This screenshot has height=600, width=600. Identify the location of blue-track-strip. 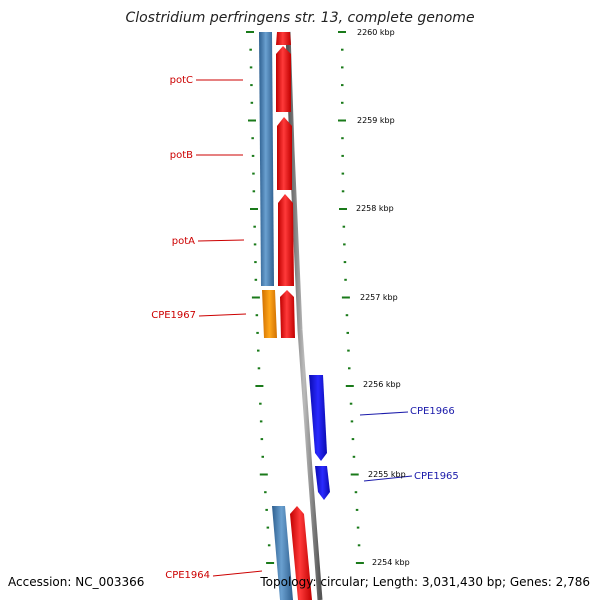
(266, 159).